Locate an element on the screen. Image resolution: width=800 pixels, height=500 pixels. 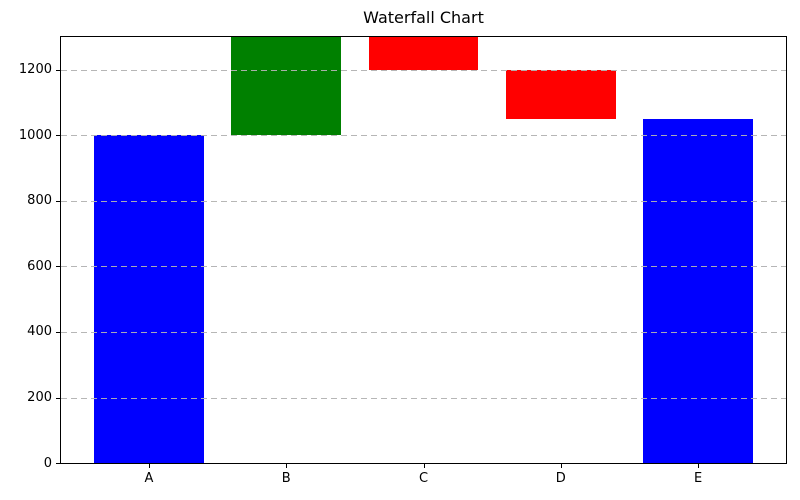
bar-C is located at coordinates (423, 53).